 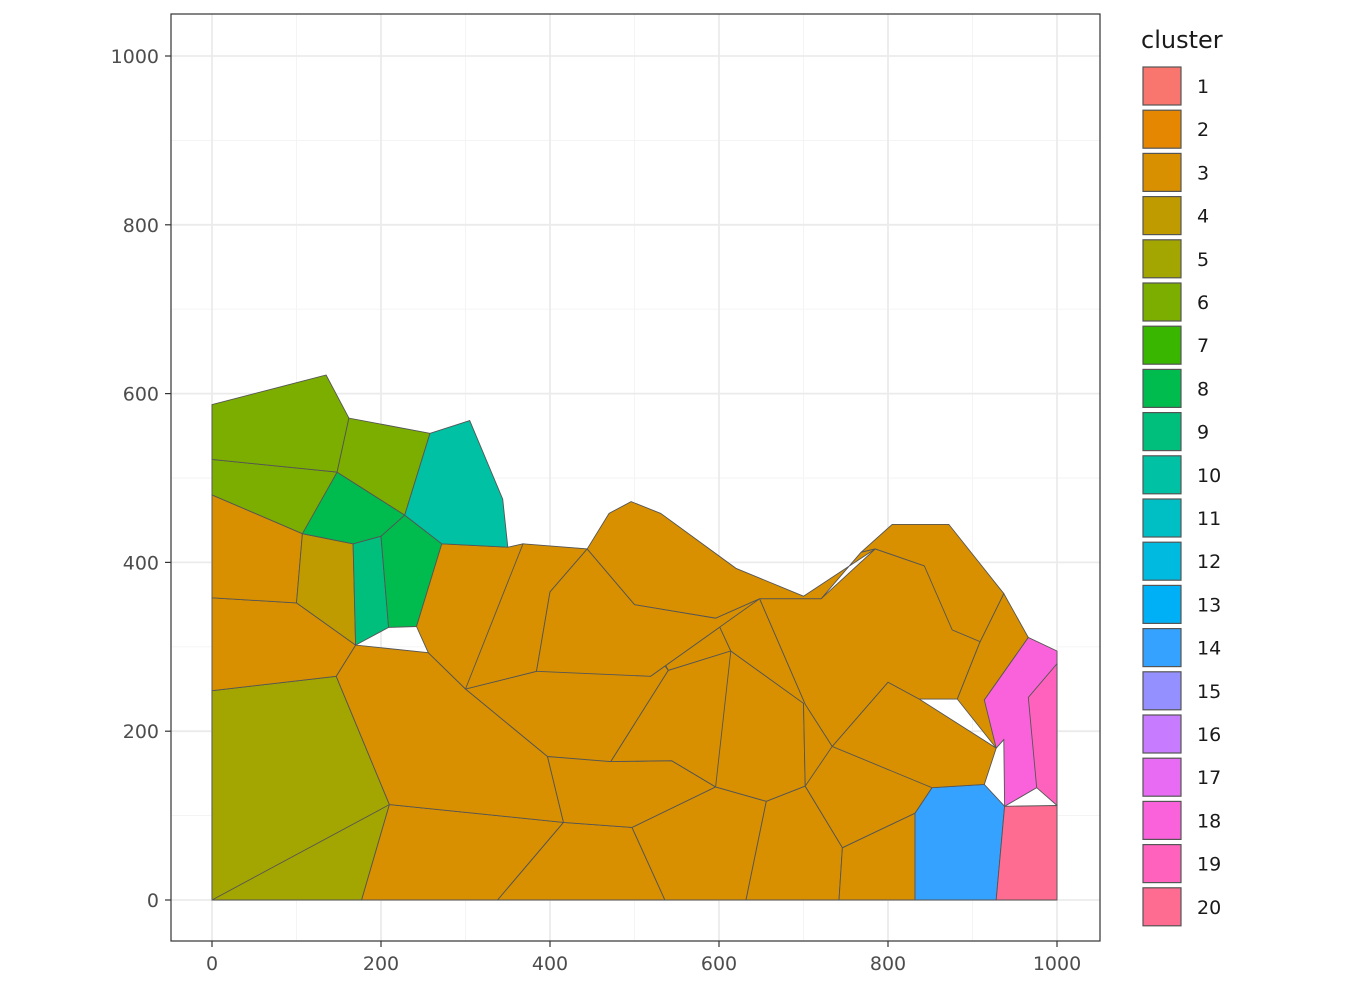 What do you see at coordinates (1203, 217) in the screenshot?
I see `legend-label-4: 4` at bounding box center [1203, 217].